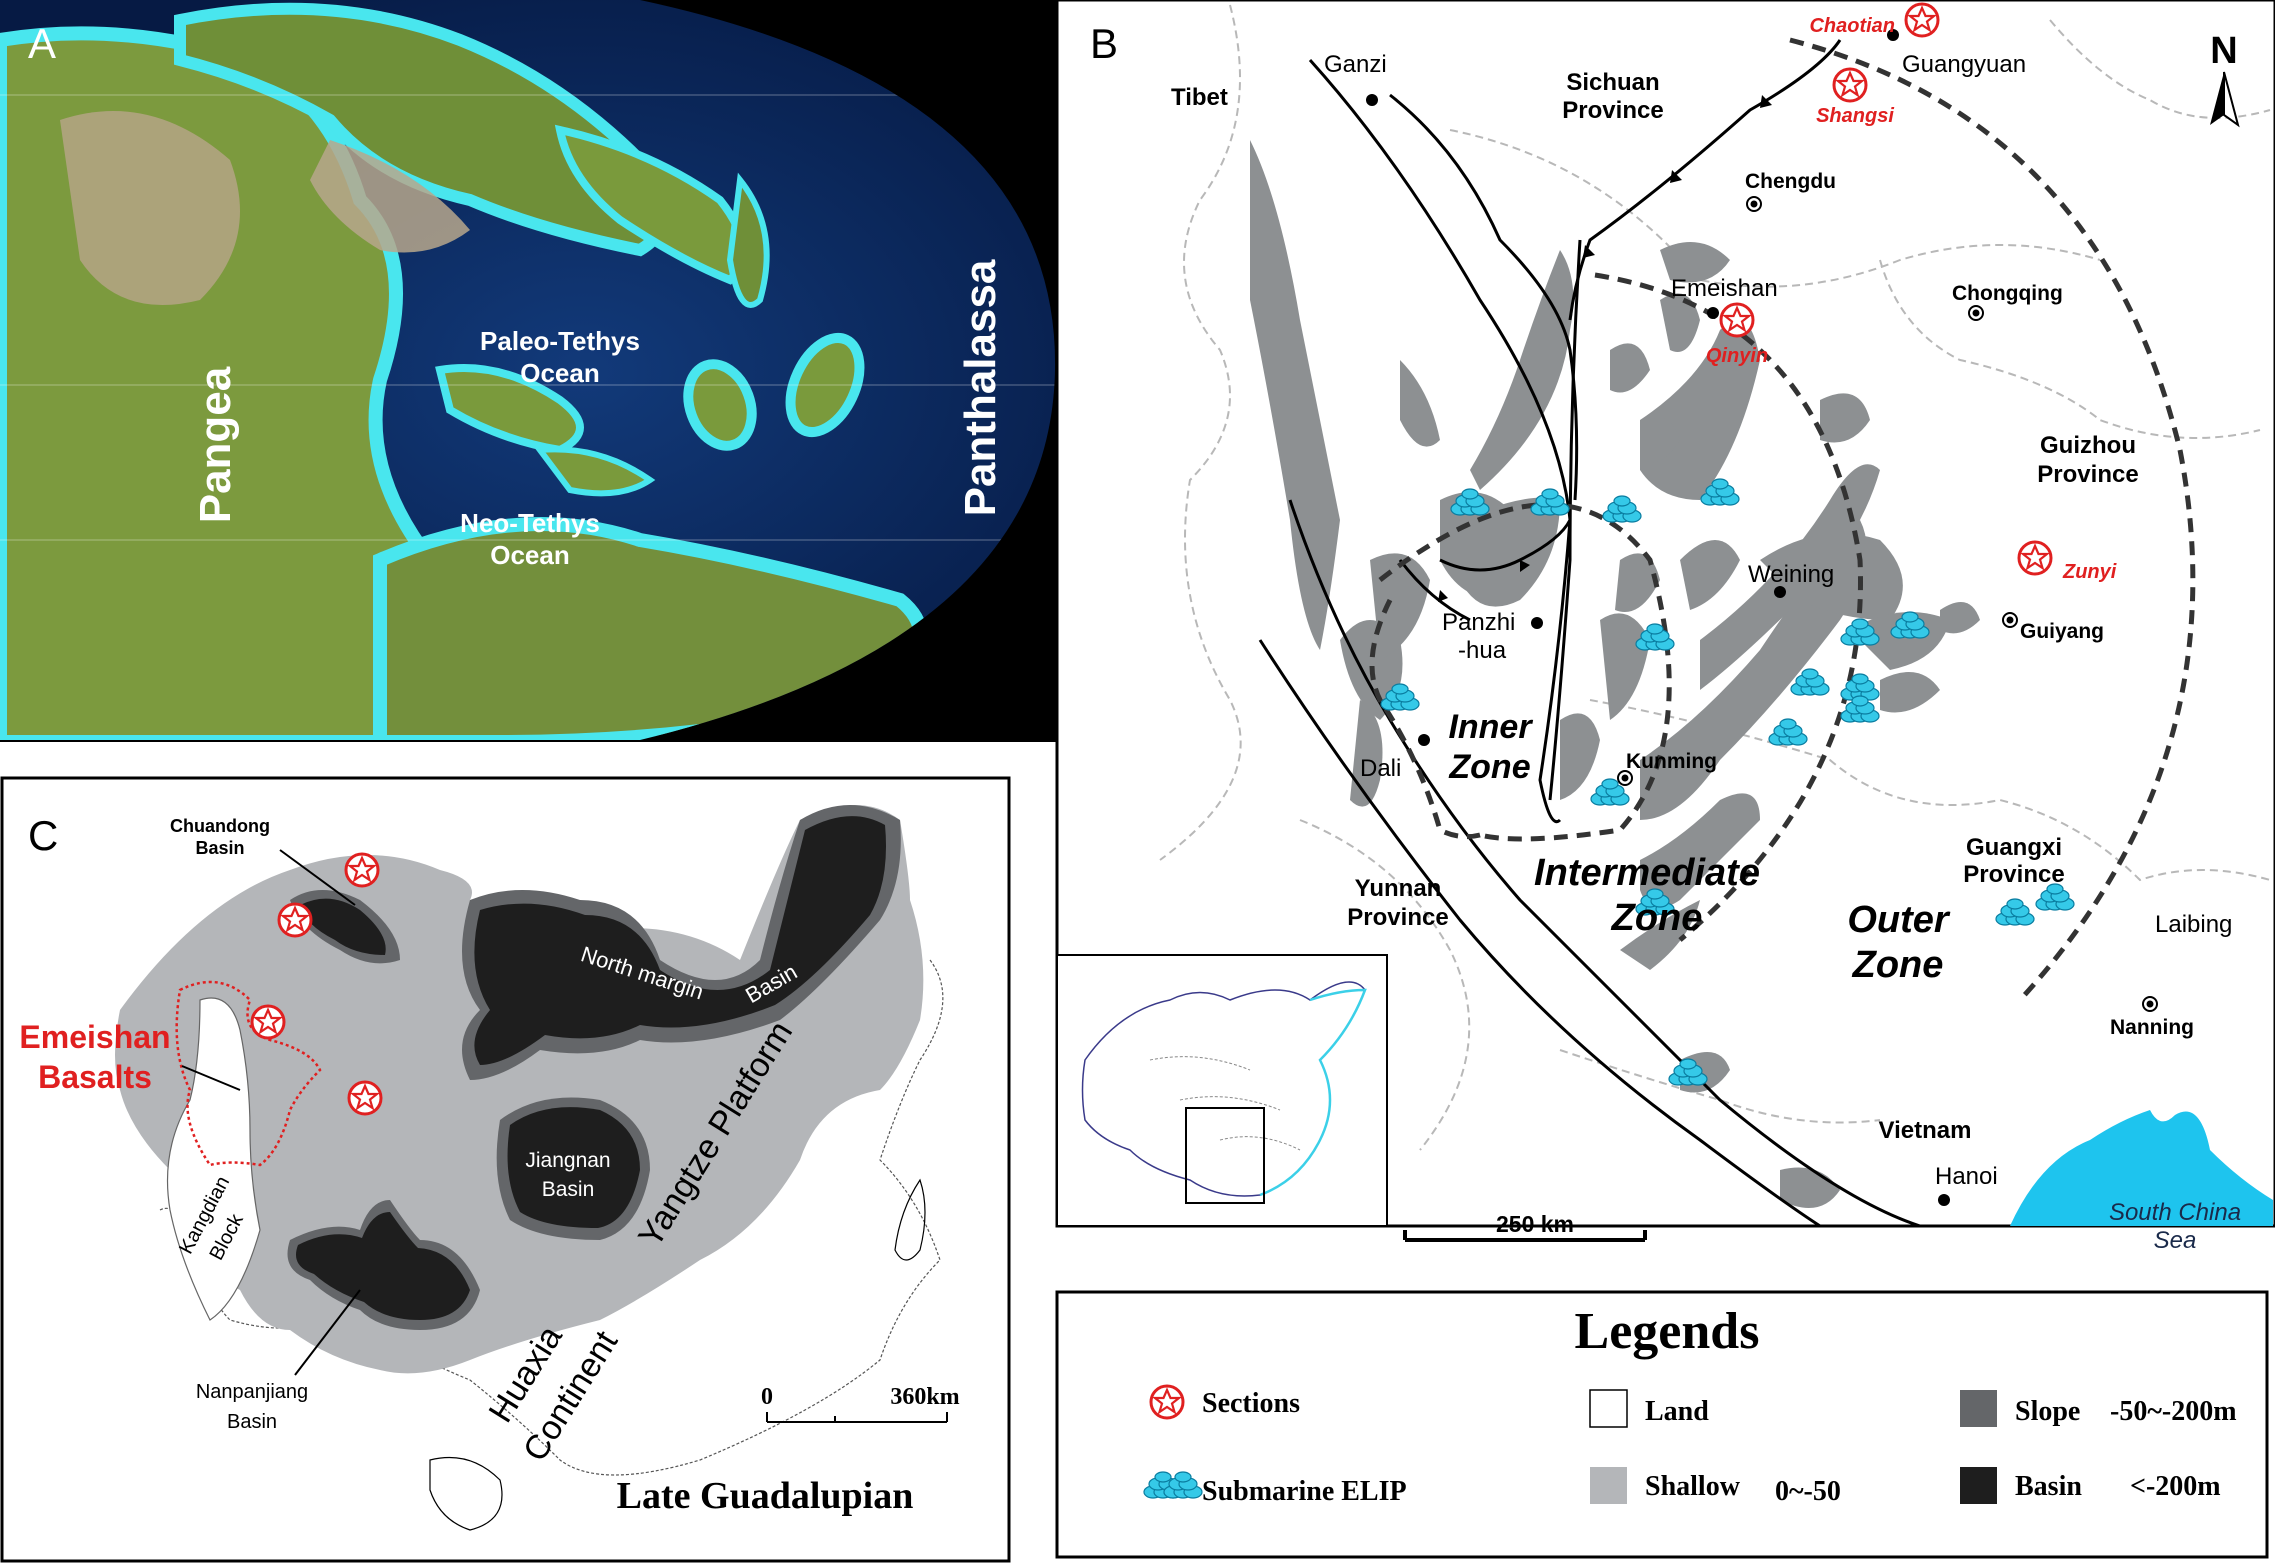  What do you see at coordinates (1699, 847) in the screenshot?
I see `zone-labels: Inner Zone Intermediate Zone Outer Zone` at bounding box center [1699, 847].